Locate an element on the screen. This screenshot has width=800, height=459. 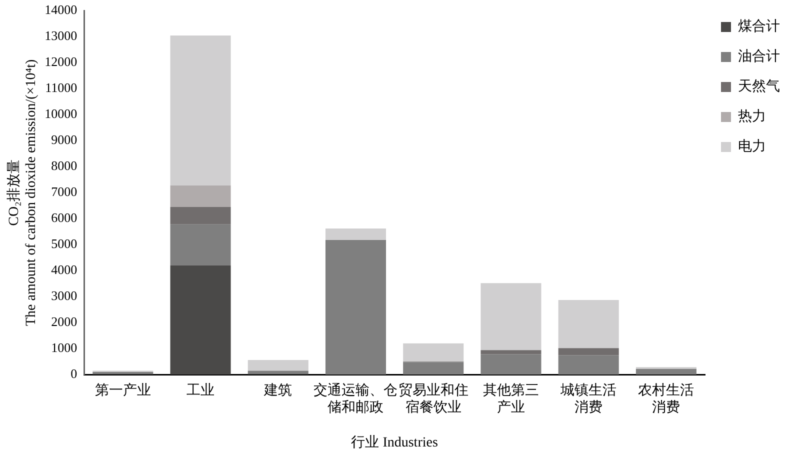
y-tick-label: 6000 is located at coordinates (64, 218).